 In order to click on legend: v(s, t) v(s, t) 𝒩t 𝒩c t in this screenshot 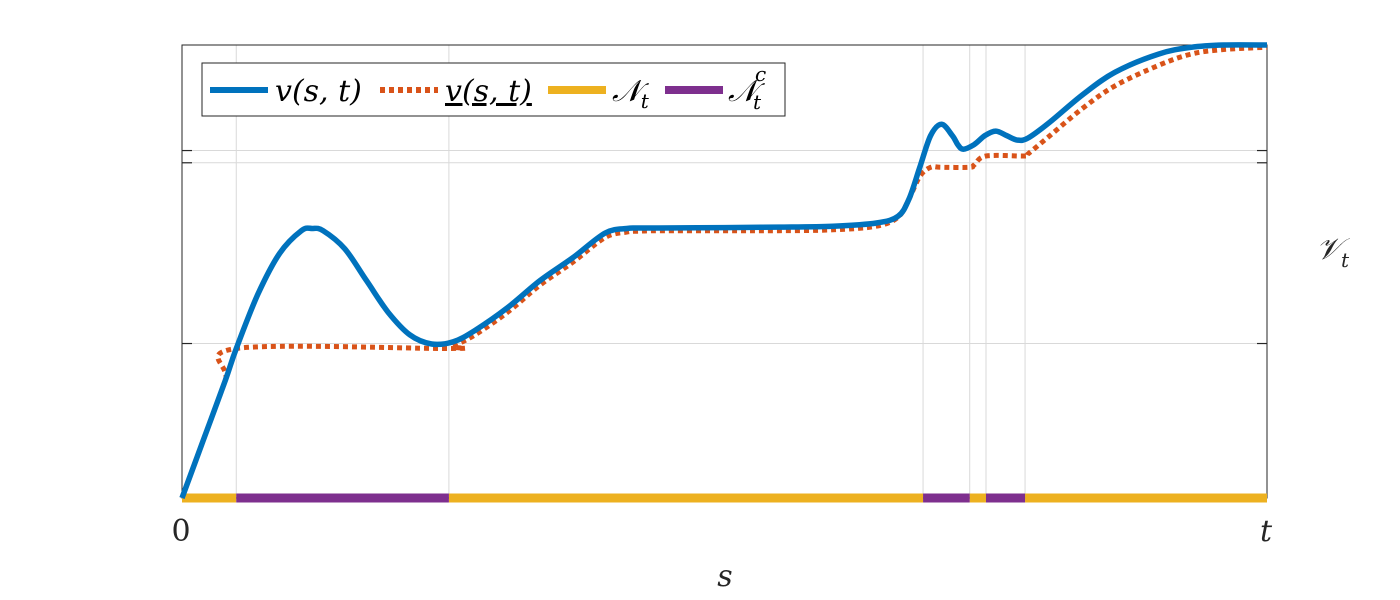, I will do `click(493, 89)`.